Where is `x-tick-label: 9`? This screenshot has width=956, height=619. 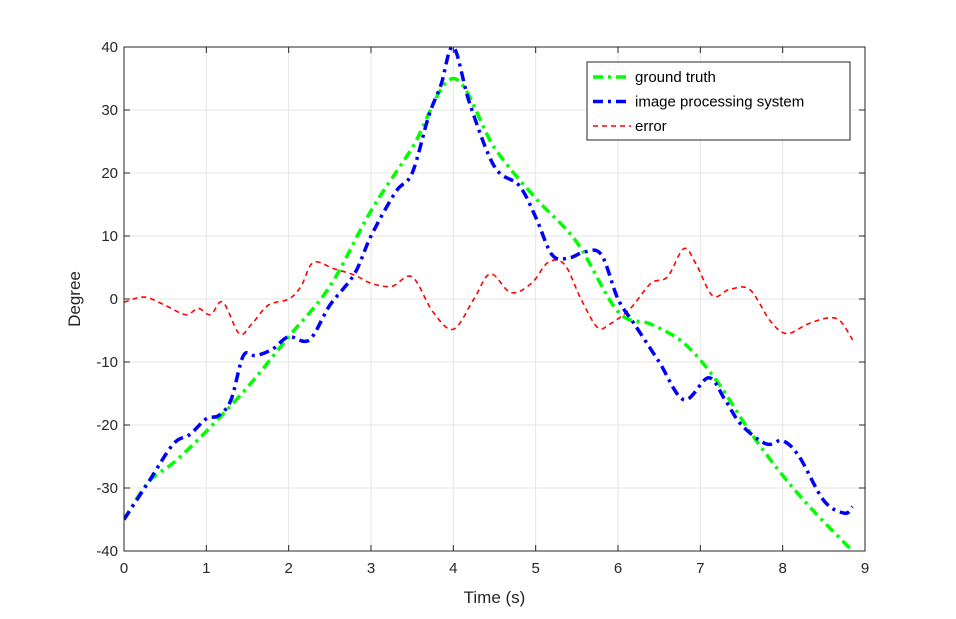 x-tick-label: 9 is located at coordinates (865, 568).